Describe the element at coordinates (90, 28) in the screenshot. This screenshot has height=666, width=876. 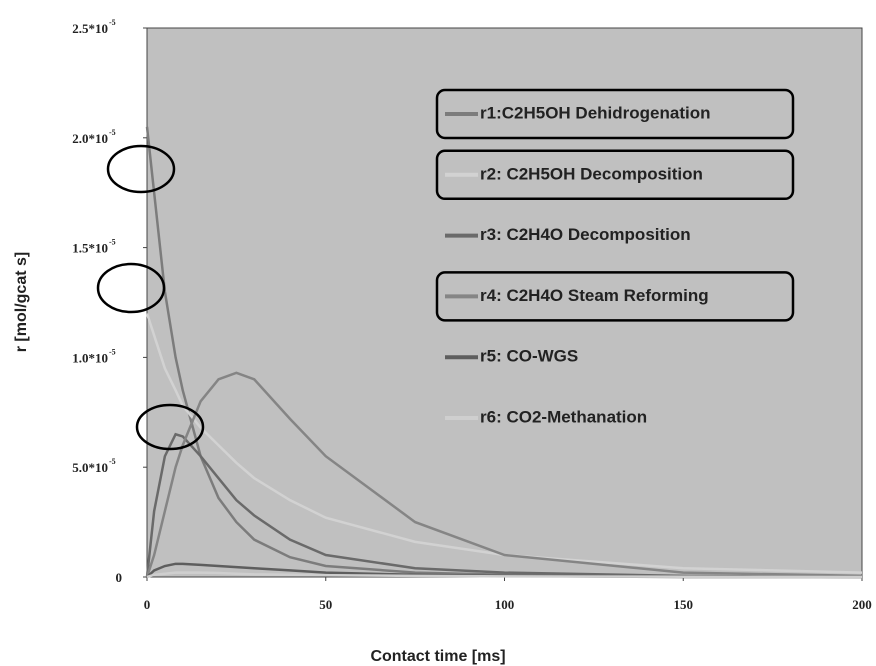
I see `y-tick-label: 2.5*10` at that location.